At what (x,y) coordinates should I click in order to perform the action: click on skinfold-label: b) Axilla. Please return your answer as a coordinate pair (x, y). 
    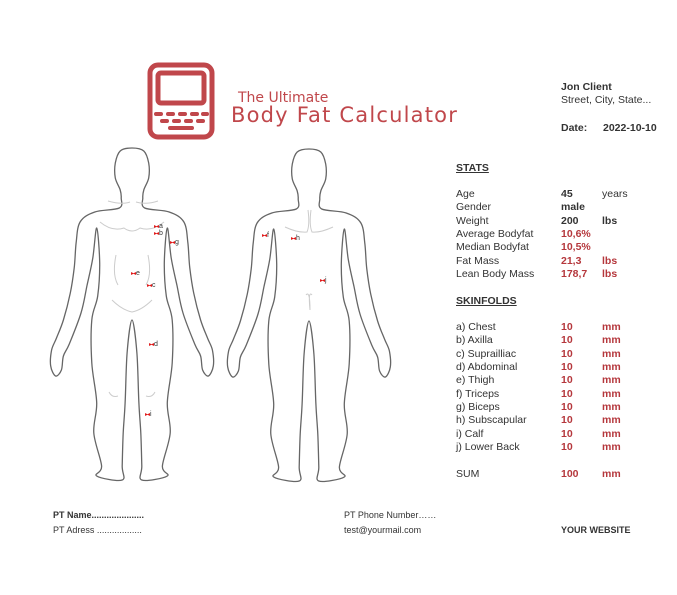
    Looking at the image, I should click on (474, 340).